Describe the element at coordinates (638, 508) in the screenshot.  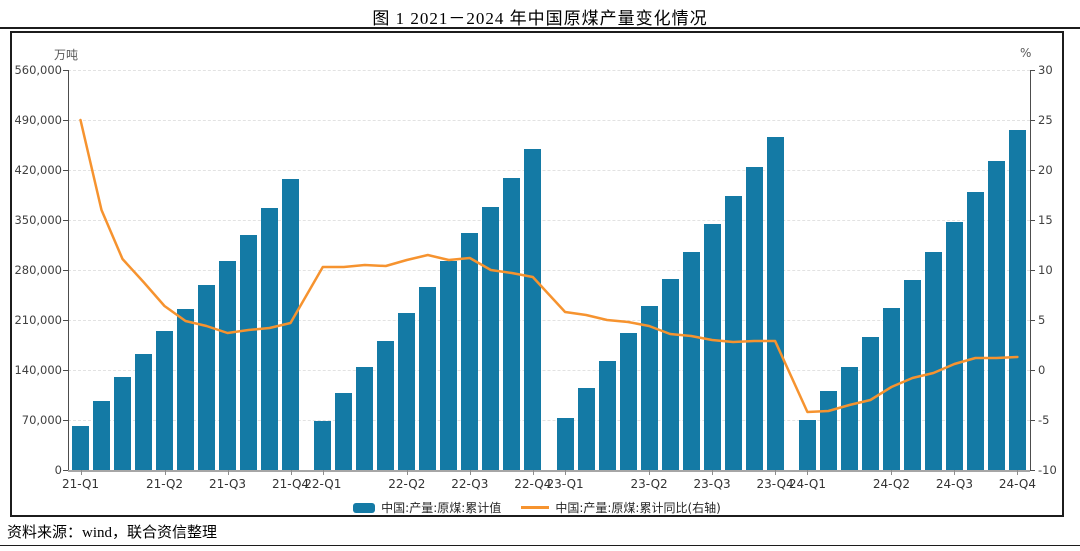
I see `legend-line-label: 中国:产量:原煤:累计同比(右轴)` at that location.